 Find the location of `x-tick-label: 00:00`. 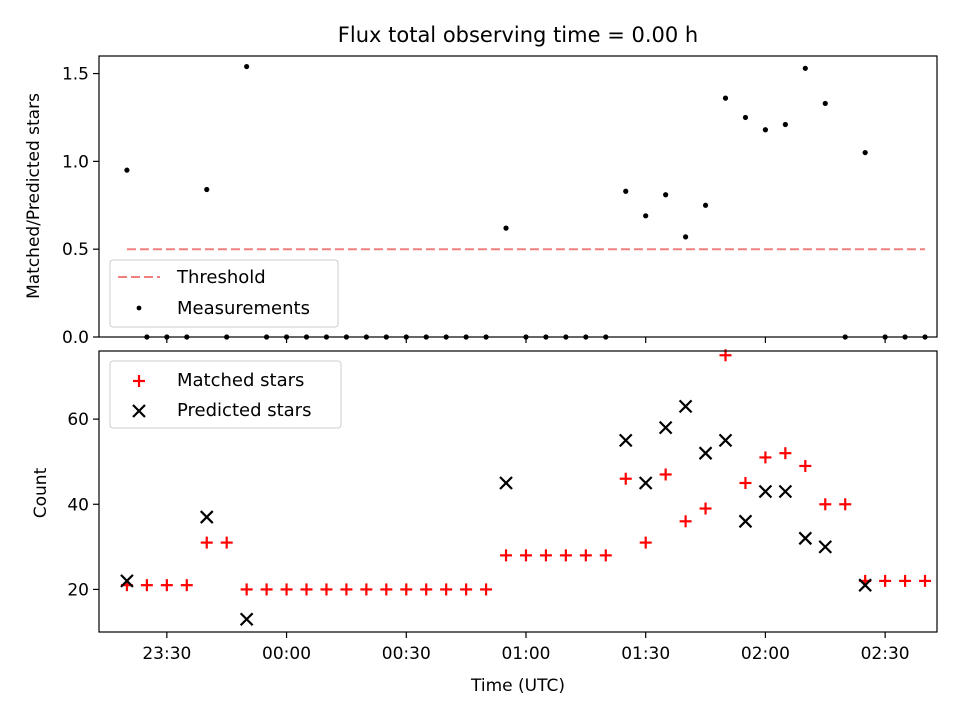

x-tick-label: 00:00 is located at coordinates (286, 654).